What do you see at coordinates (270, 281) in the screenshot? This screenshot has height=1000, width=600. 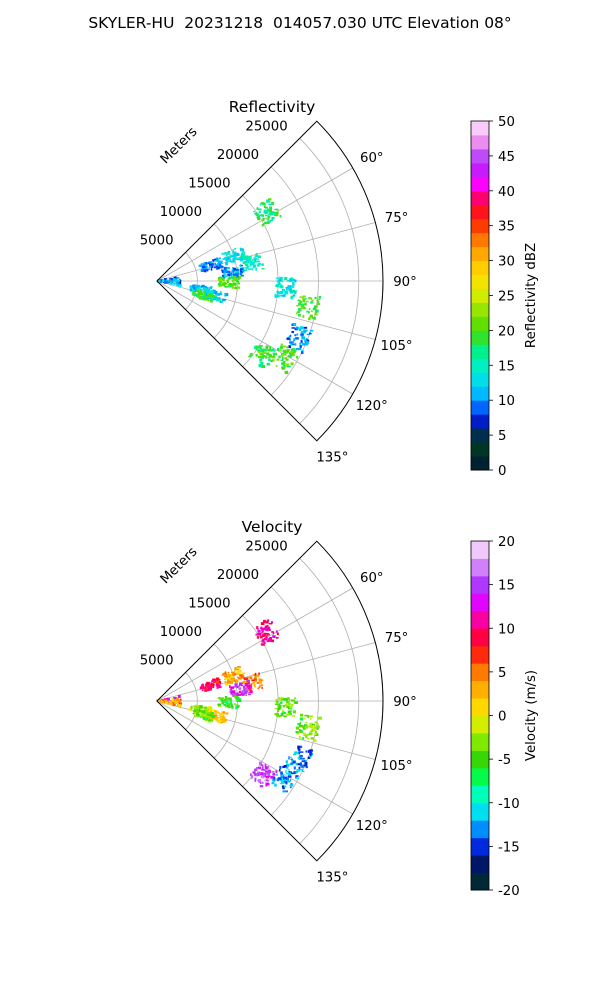 I see `sector-outline` at bounding box center [270, 281].